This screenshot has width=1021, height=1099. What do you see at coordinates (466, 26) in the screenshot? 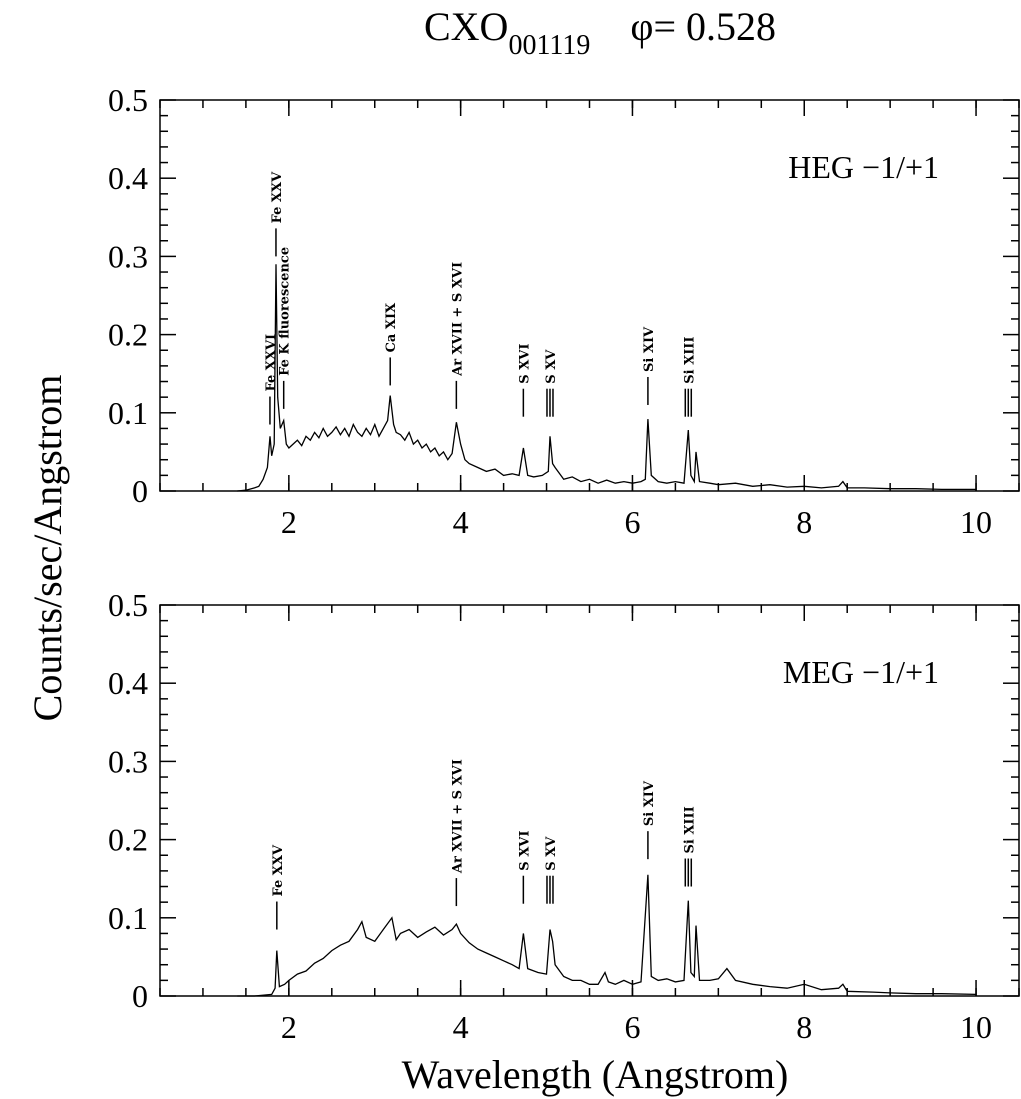
I see `title-main: CXO` at bounding box center [466, 26].